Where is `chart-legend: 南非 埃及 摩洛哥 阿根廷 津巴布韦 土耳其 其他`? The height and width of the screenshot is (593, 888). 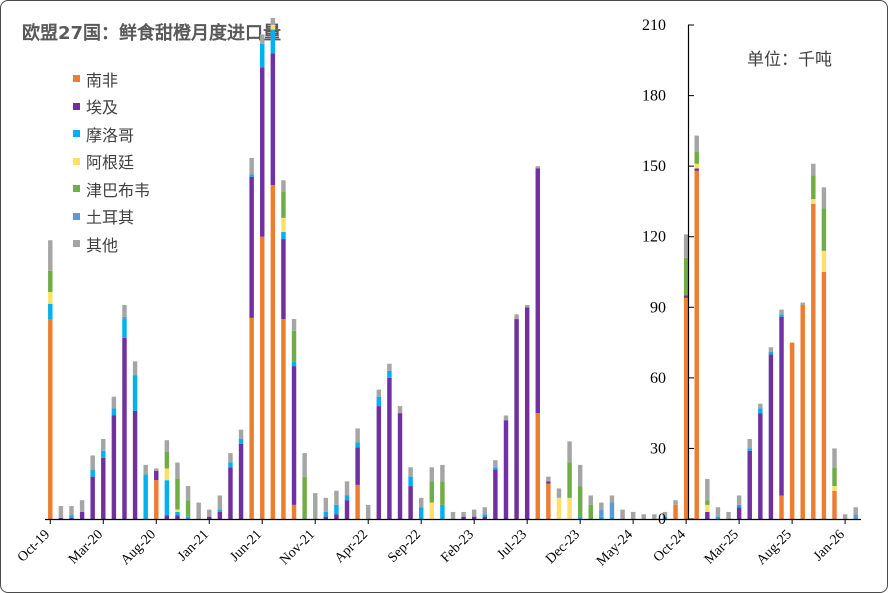
chart-legend: 南非 埃及 摩洛哥 阿根廷 津巴布韦 土耳其 其他 is located at coordinates (111, 161).